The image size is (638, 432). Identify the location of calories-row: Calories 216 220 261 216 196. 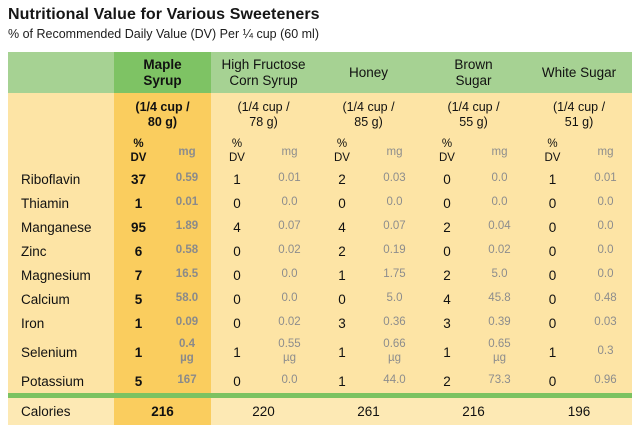
(320, 411).